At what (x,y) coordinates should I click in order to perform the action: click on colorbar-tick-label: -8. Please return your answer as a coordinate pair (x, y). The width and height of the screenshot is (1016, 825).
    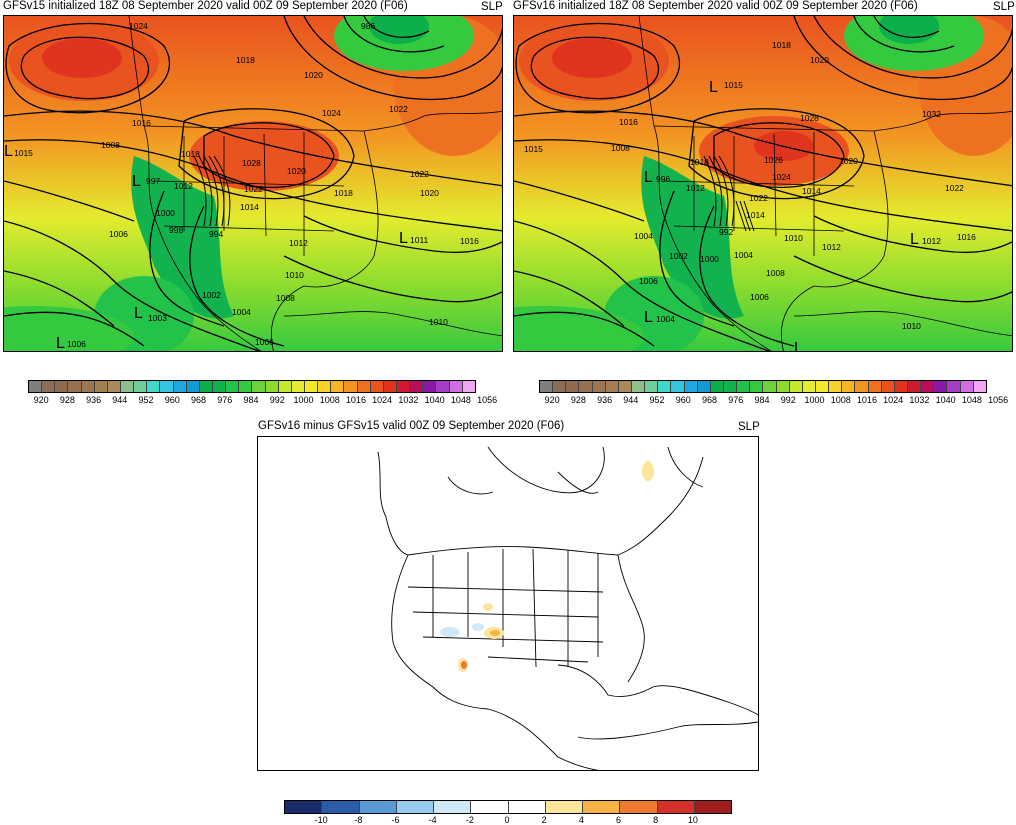
    Looking at the image, I should click on (358, 820).